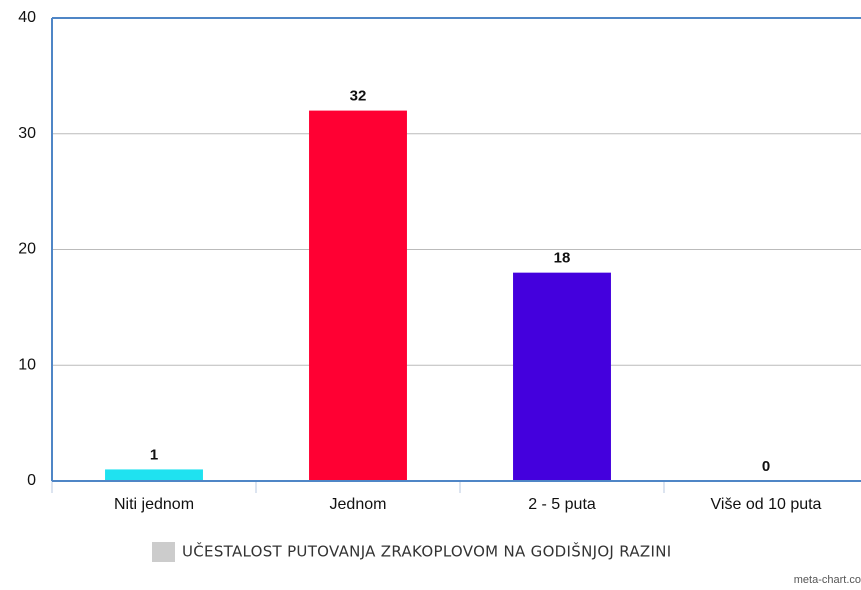  Describe the element at coordinates (27, 249) in the screenshot. I see `y-tick-label: 20` at that location.